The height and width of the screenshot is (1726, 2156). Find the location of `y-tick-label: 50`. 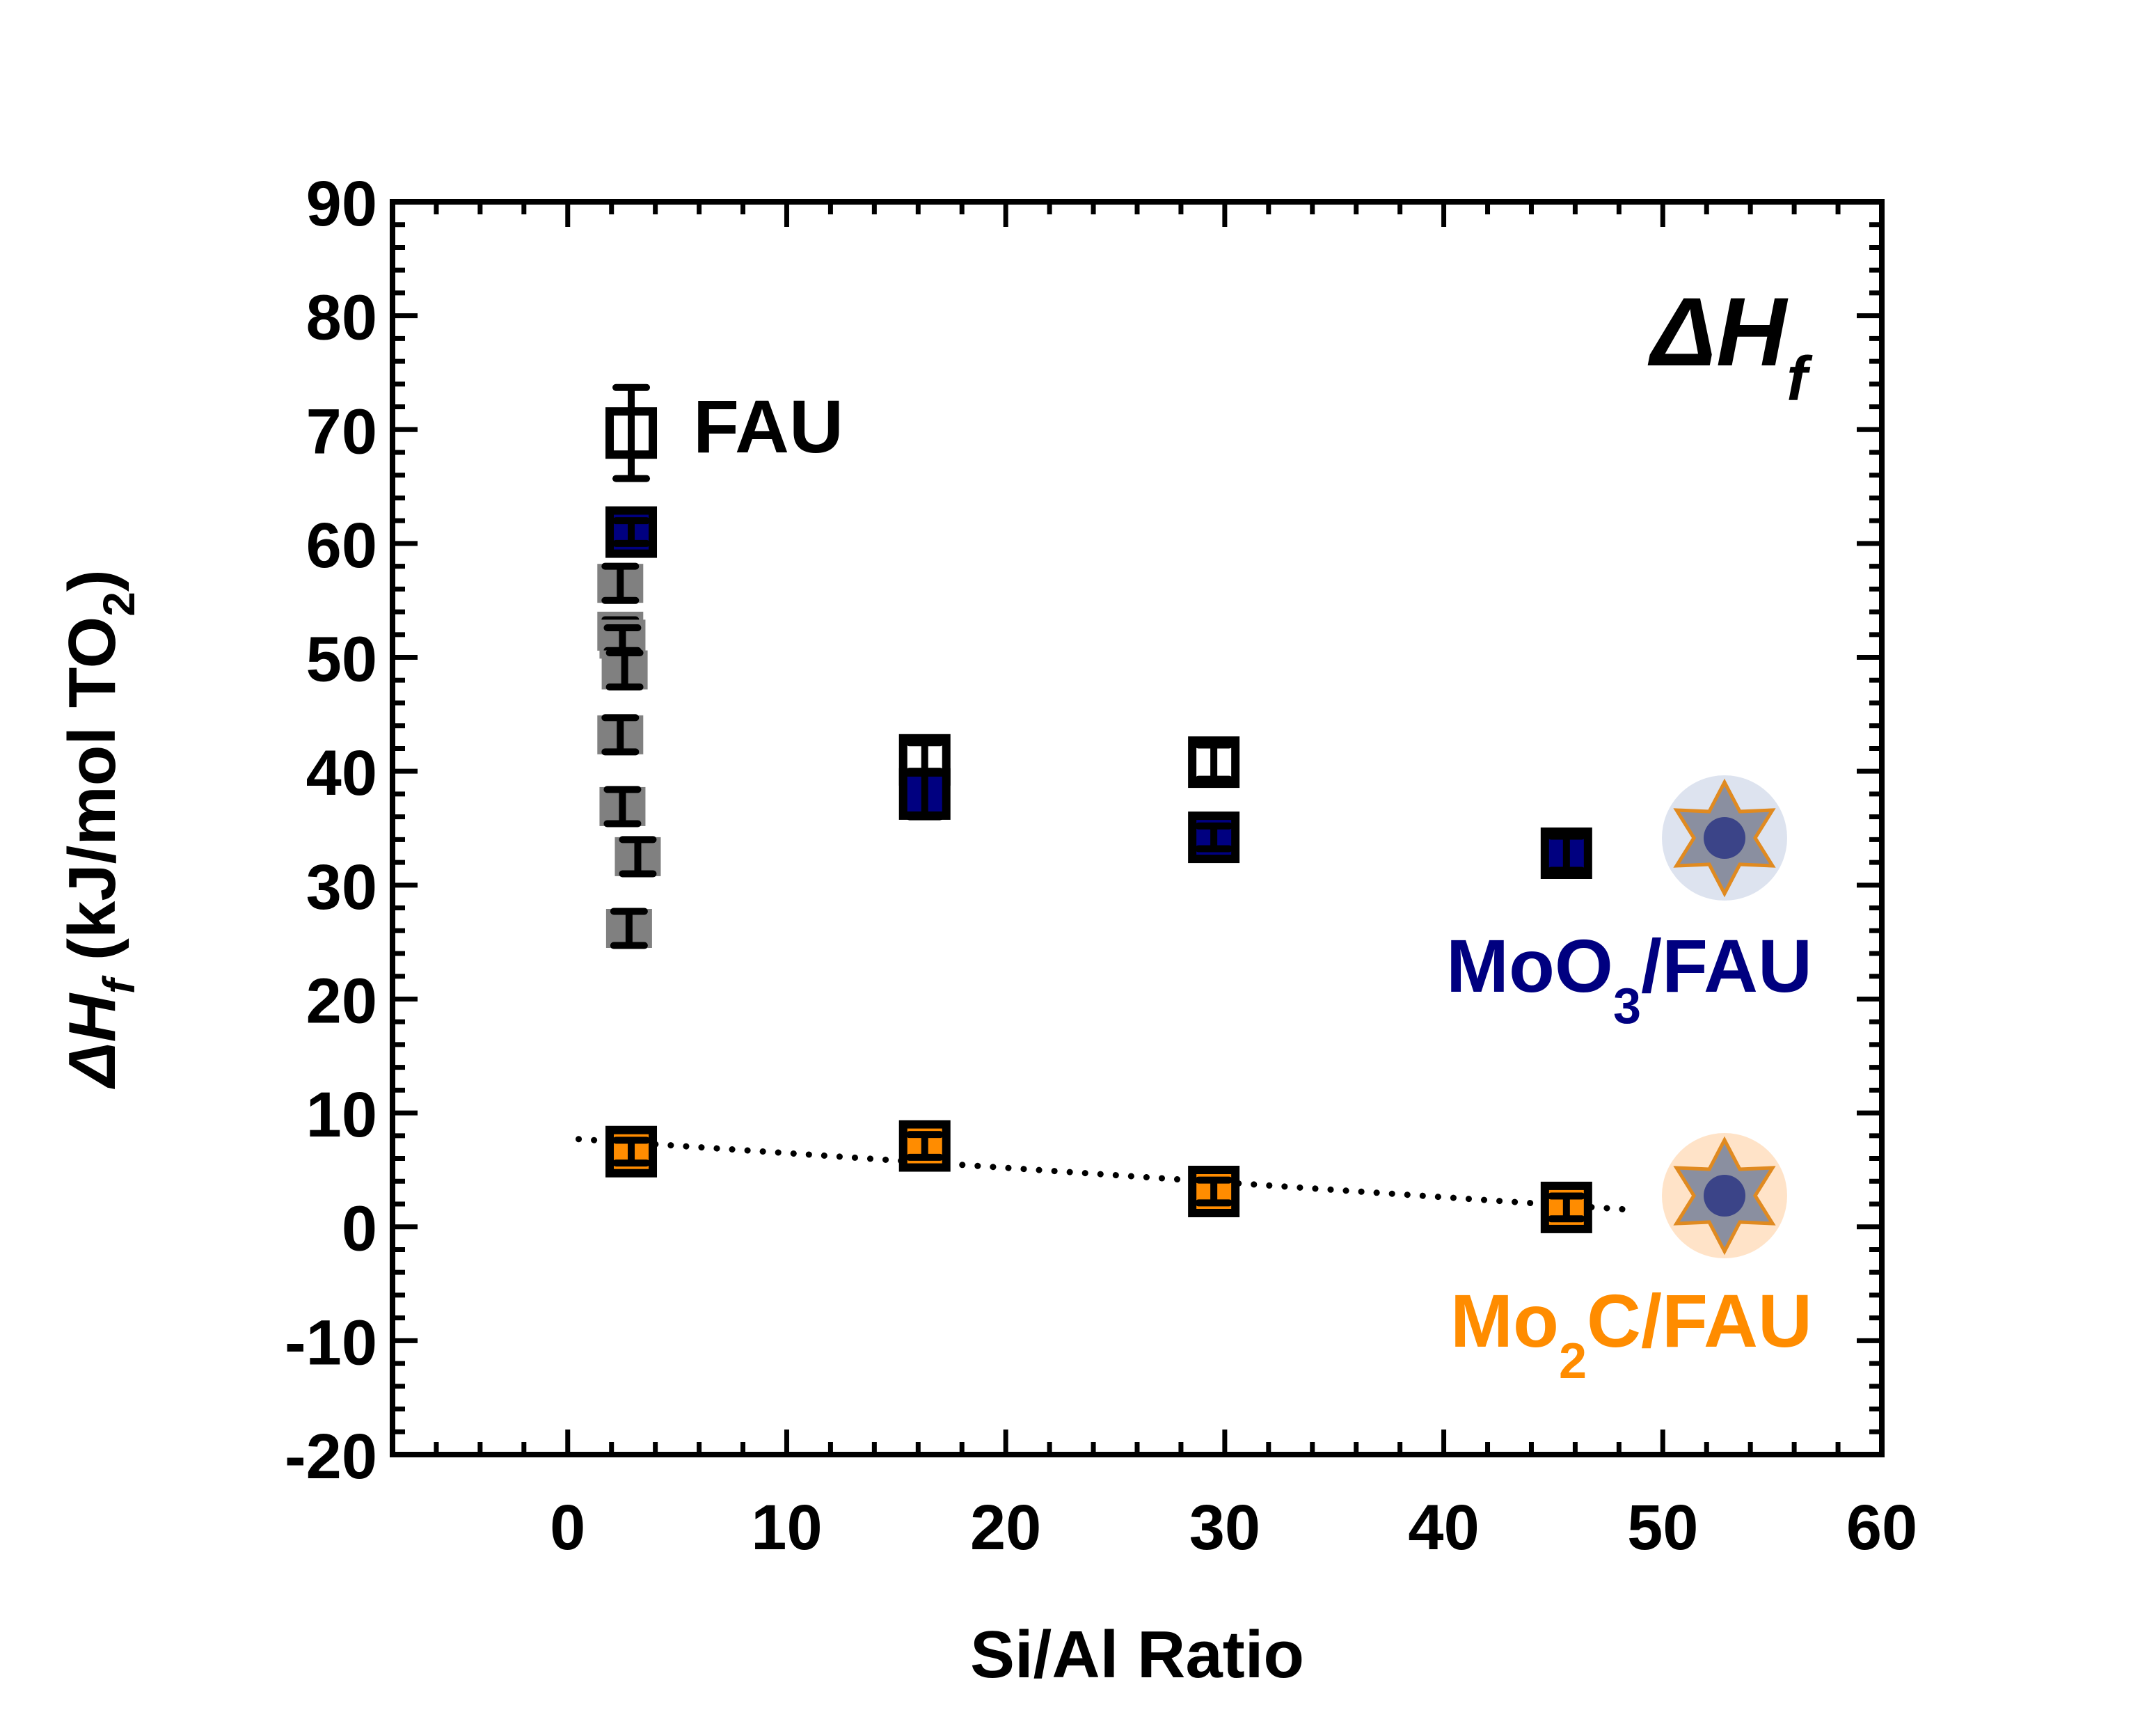

y-tick-label: 50 is located at coordinates (341, 659).